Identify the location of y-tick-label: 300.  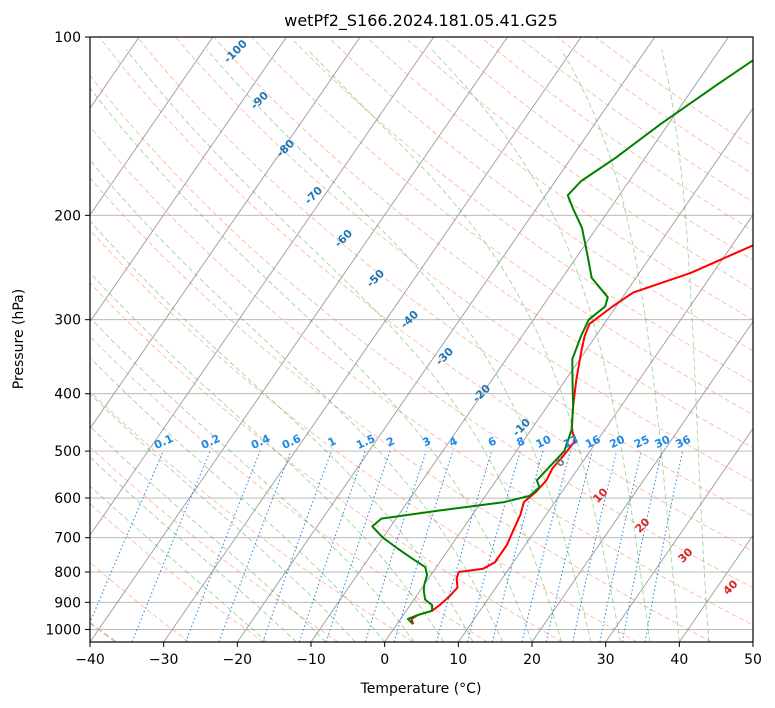
(67, 321).